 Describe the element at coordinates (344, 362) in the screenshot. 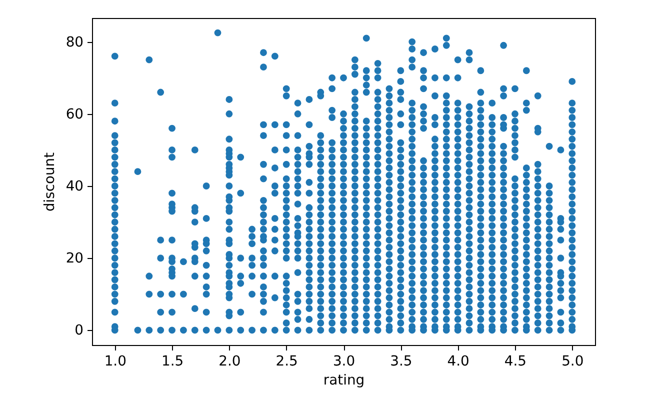

I see `x-tick-label: 3.0` at that location.